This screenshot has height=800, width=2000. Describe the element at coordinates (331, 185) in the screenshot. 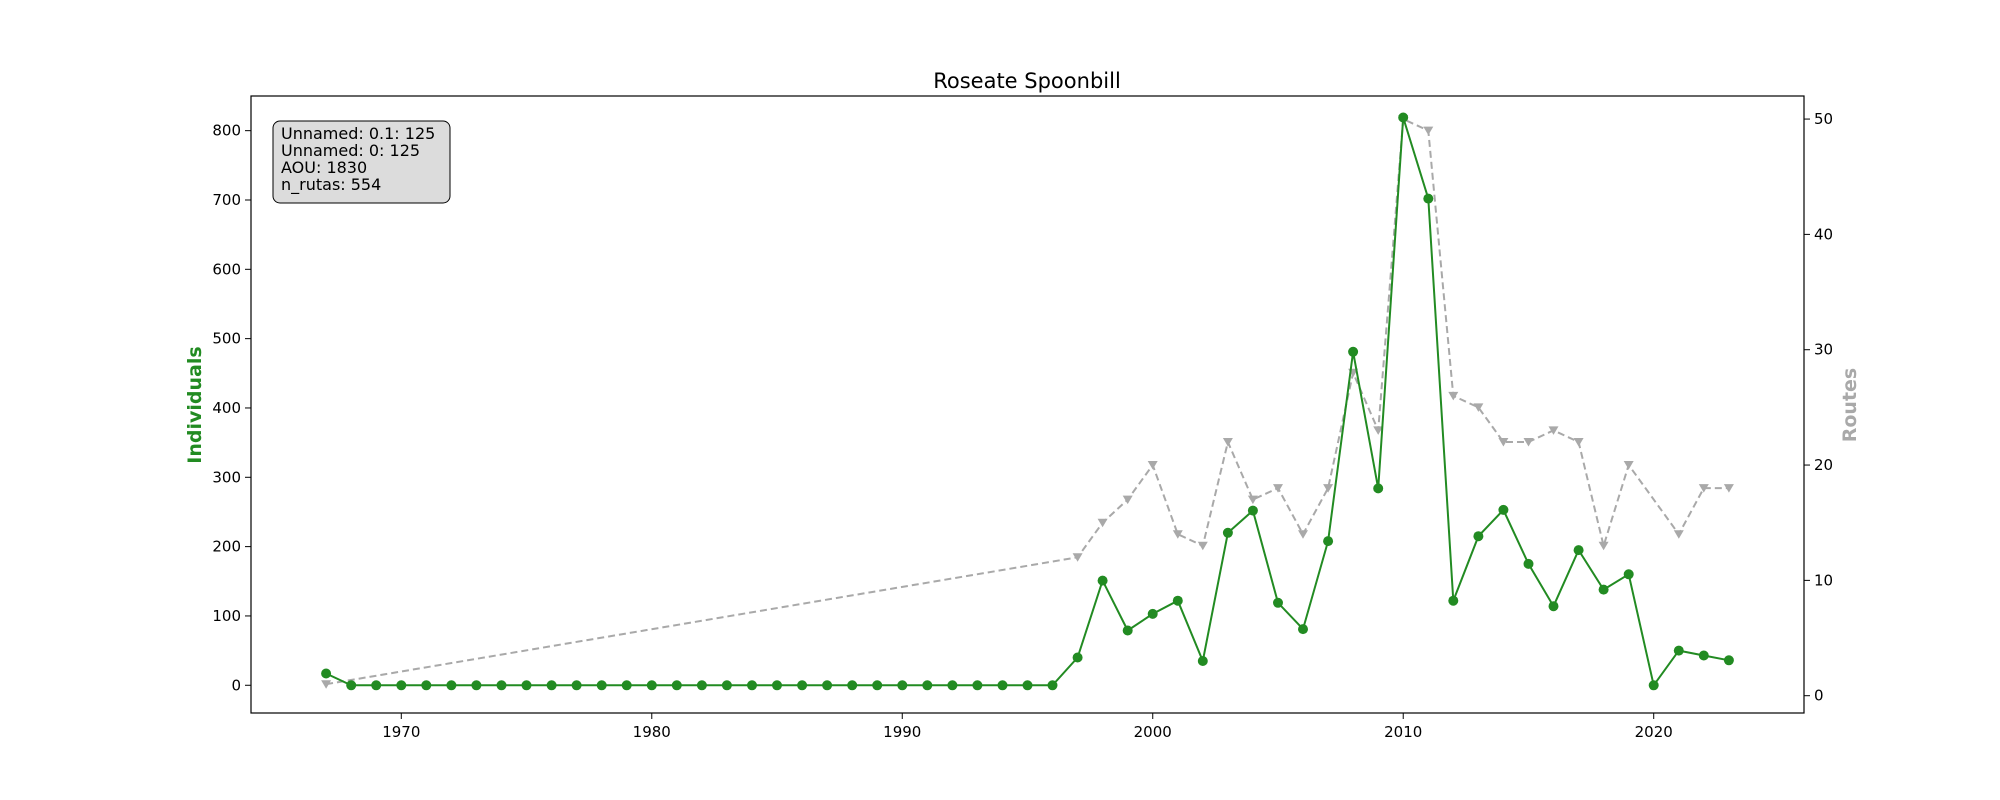

I see `info-line: n_rutas: 554` at that location.